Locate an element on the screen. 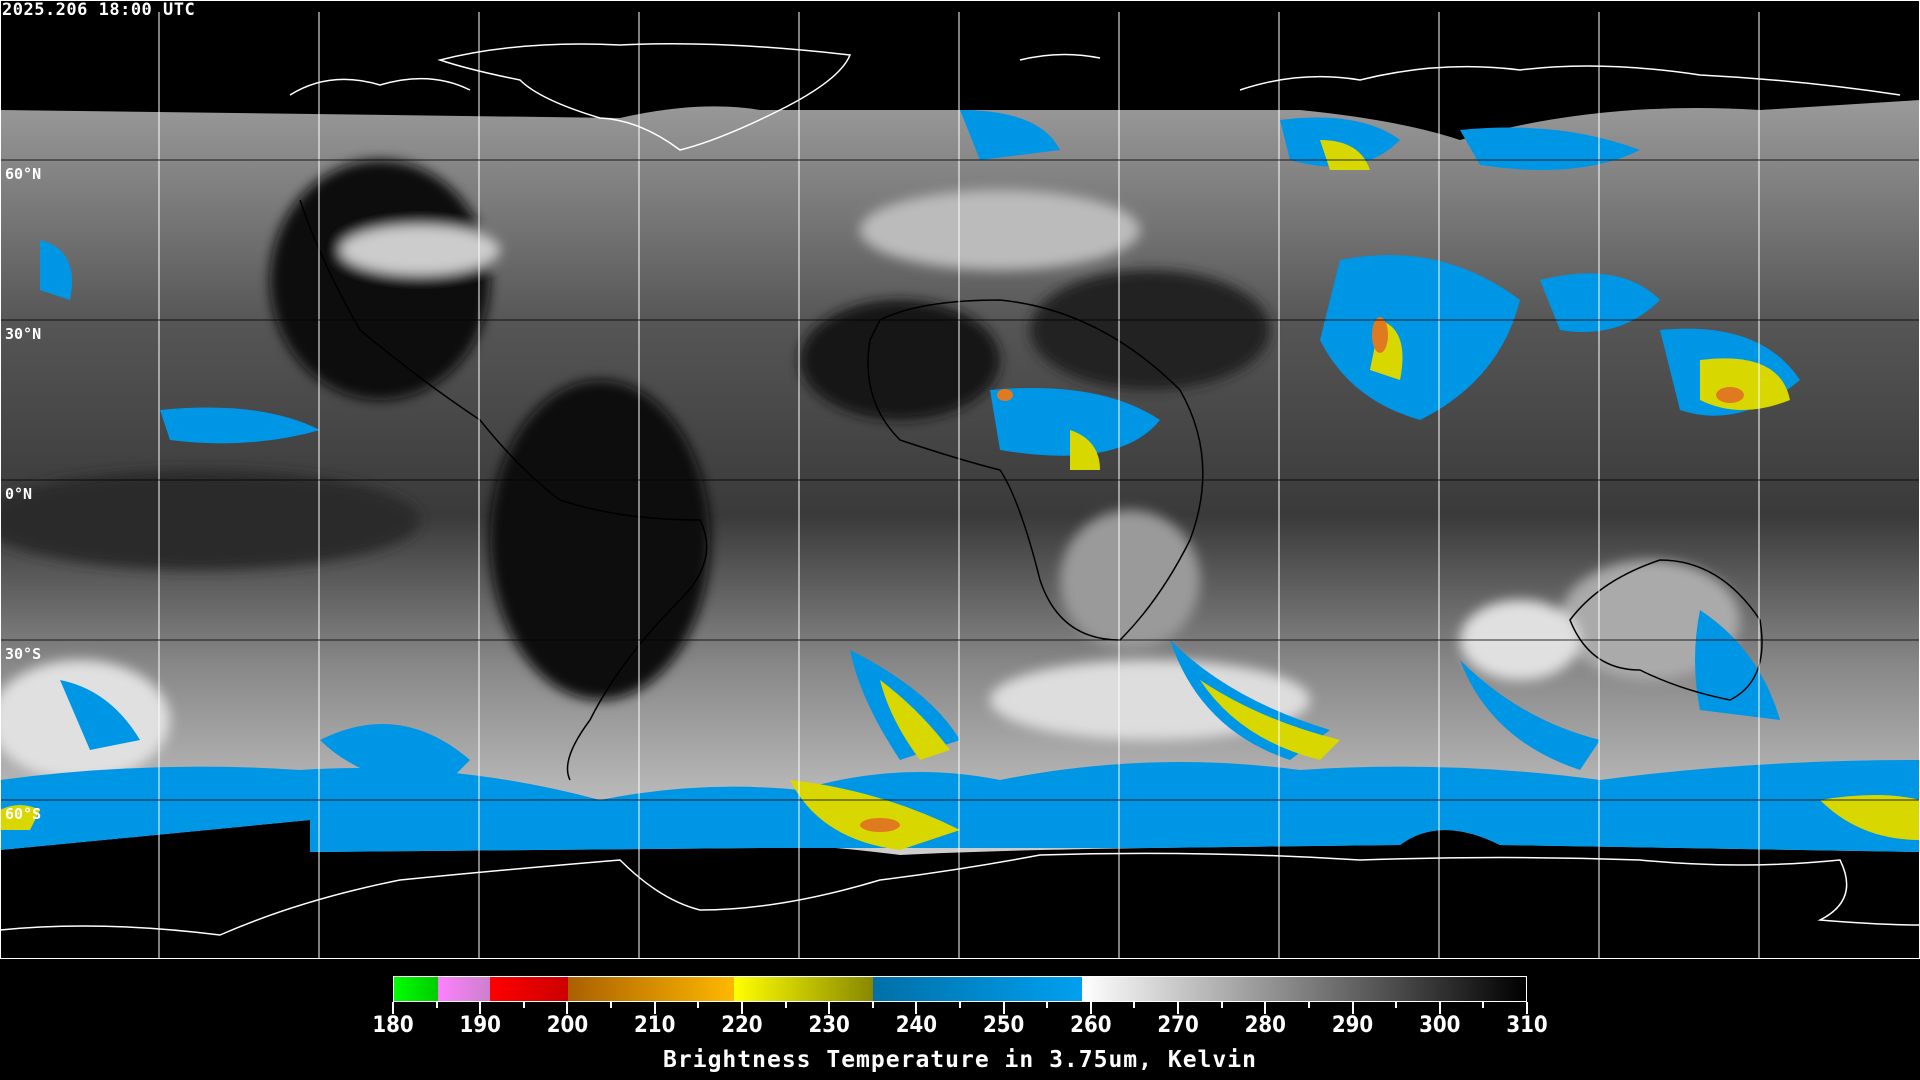 The image size is (1920, 1080). arctic-coastline is located at coordinates (1095, 74).